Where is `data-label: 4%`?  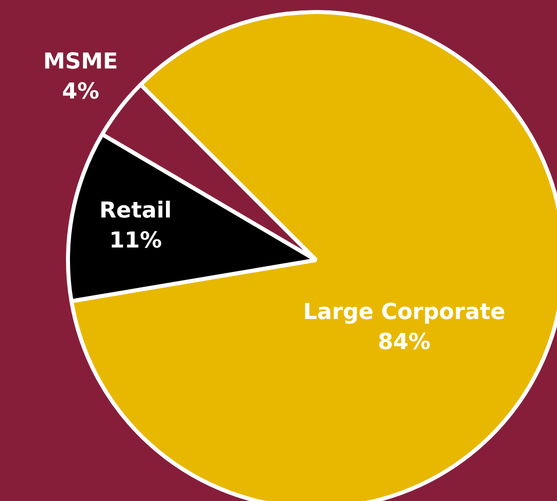 data-label: 4% is located at coordinates (81, 92).